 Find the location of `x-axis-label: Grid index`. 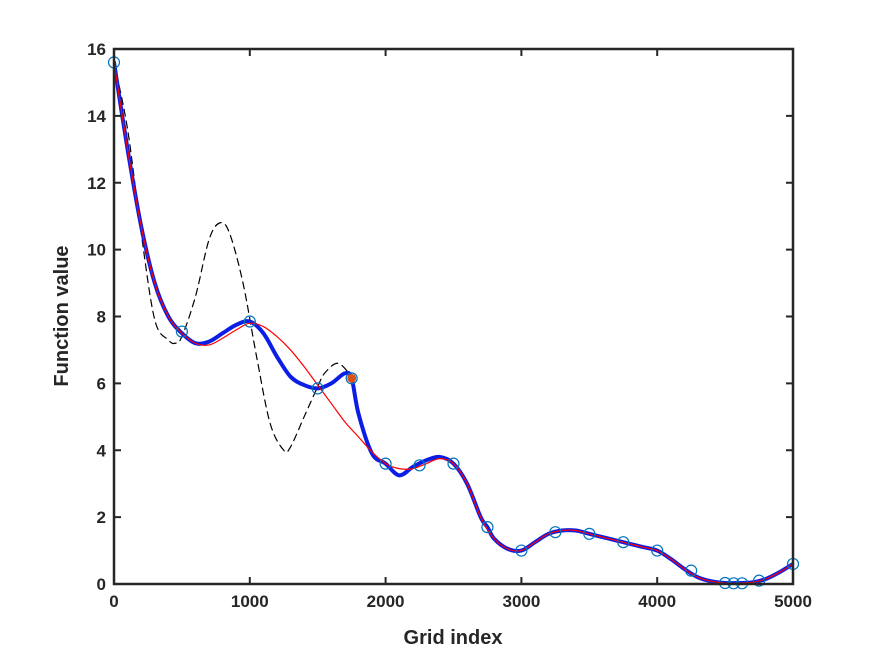

x-axis-label: Grid index is located at coordinates (453, 638).